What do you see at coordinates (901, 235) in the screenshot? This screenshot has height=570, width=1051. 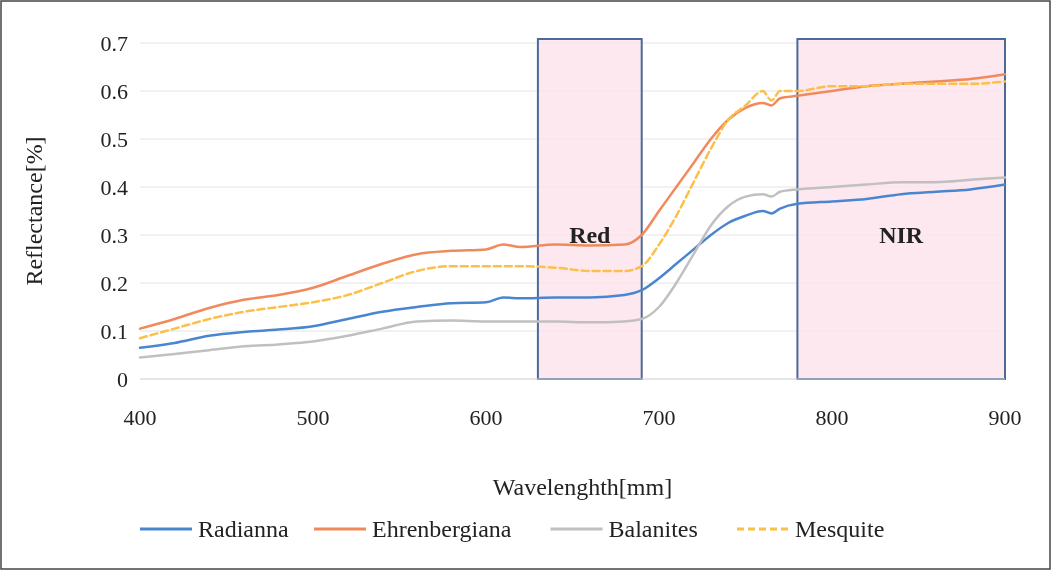 I see `band-label: NIR` at bounding box center [901, 235].